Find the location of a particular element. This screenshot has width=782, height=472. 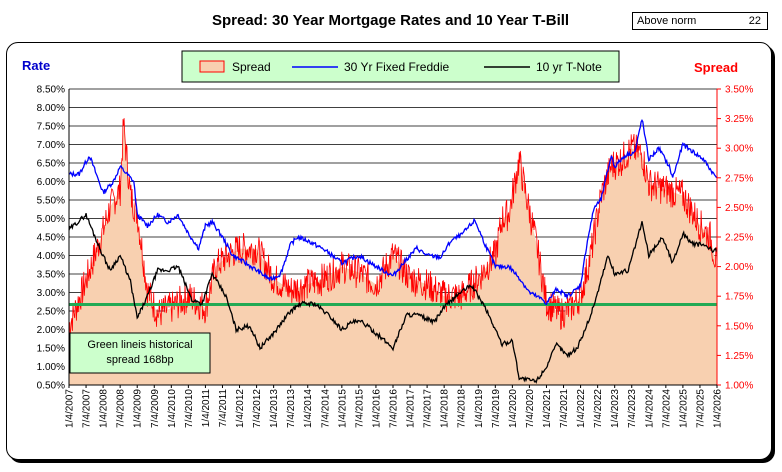

legend-spread-label: Spread is located at coordinates (251, 67).